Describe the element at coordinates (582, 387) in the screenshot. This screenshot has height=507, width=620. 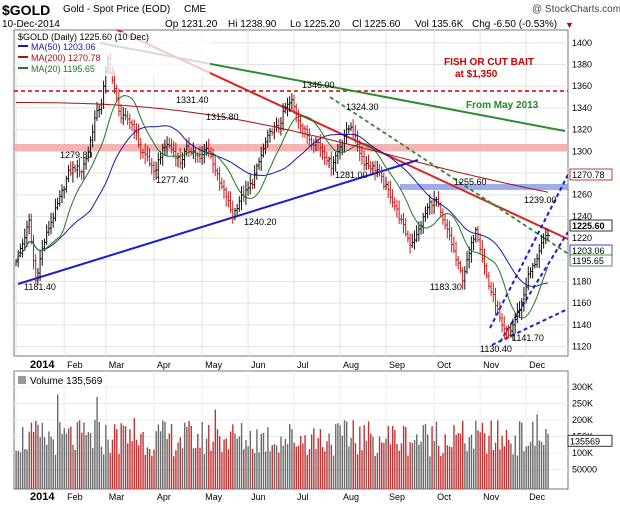
I see `volume-tick-label: 300K` at that location.